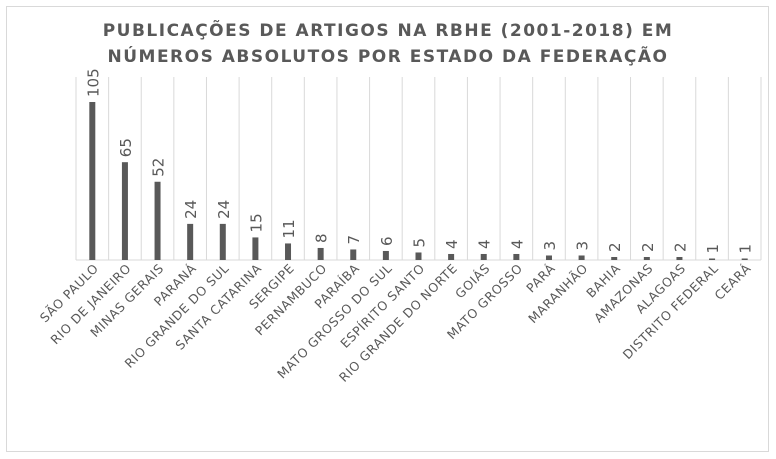  Describe the element at coordinates (256, 222) in the screenshot. I see `data-label: 15` at that location.